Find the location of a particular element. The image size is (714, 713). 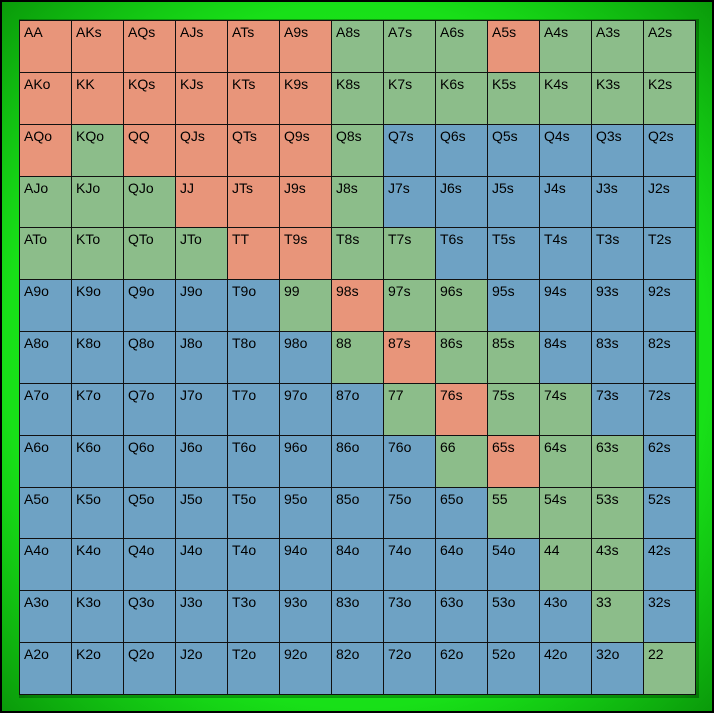

hand-cell-T9s: T9s is located at coordinates (306, 254).